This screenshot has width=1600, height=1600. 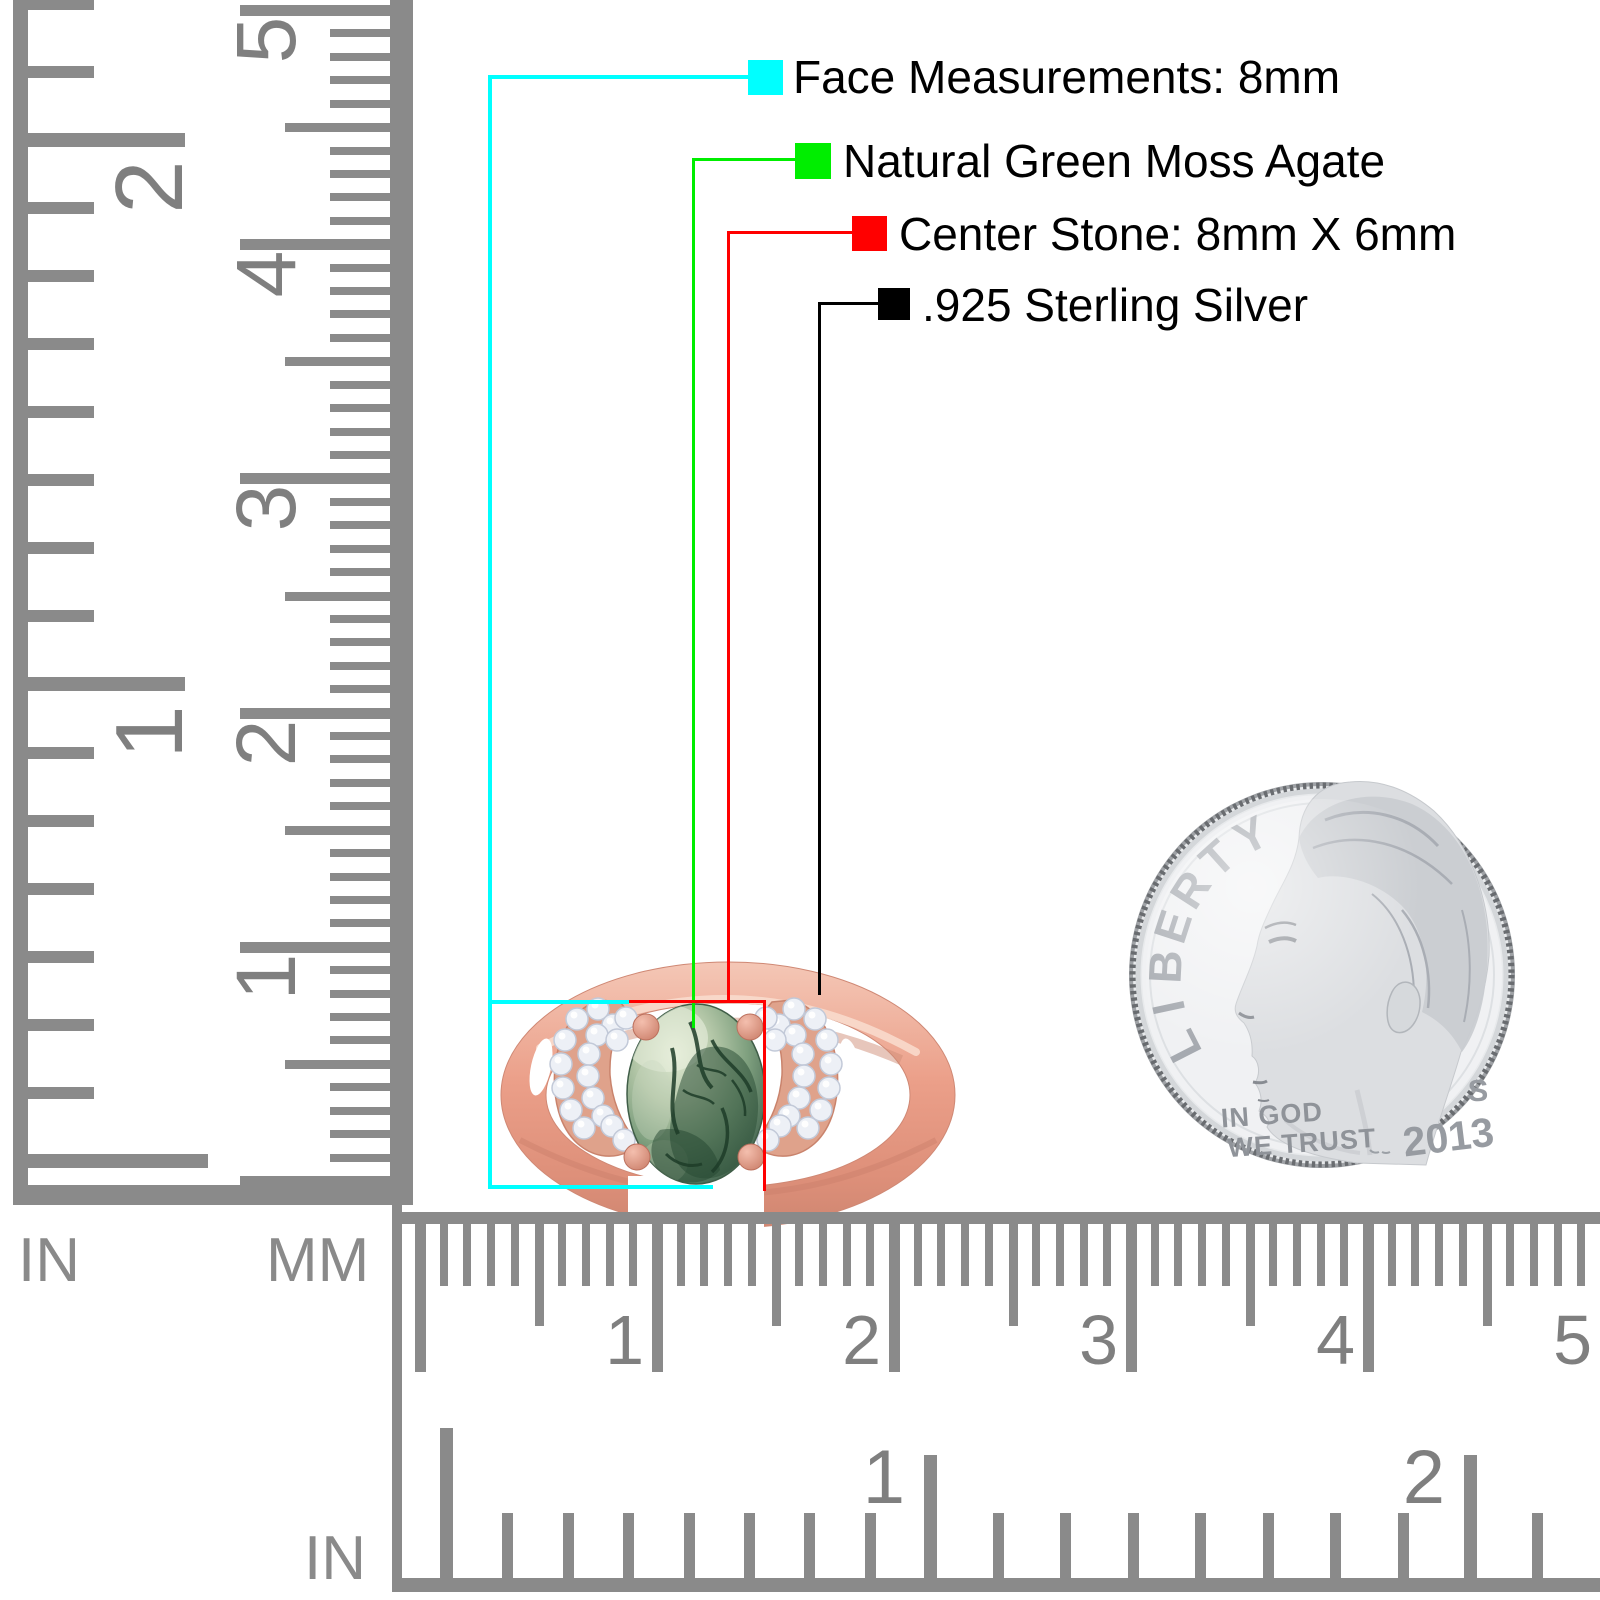 I want to click on ring-illustration, so click(x=728, y=1096).